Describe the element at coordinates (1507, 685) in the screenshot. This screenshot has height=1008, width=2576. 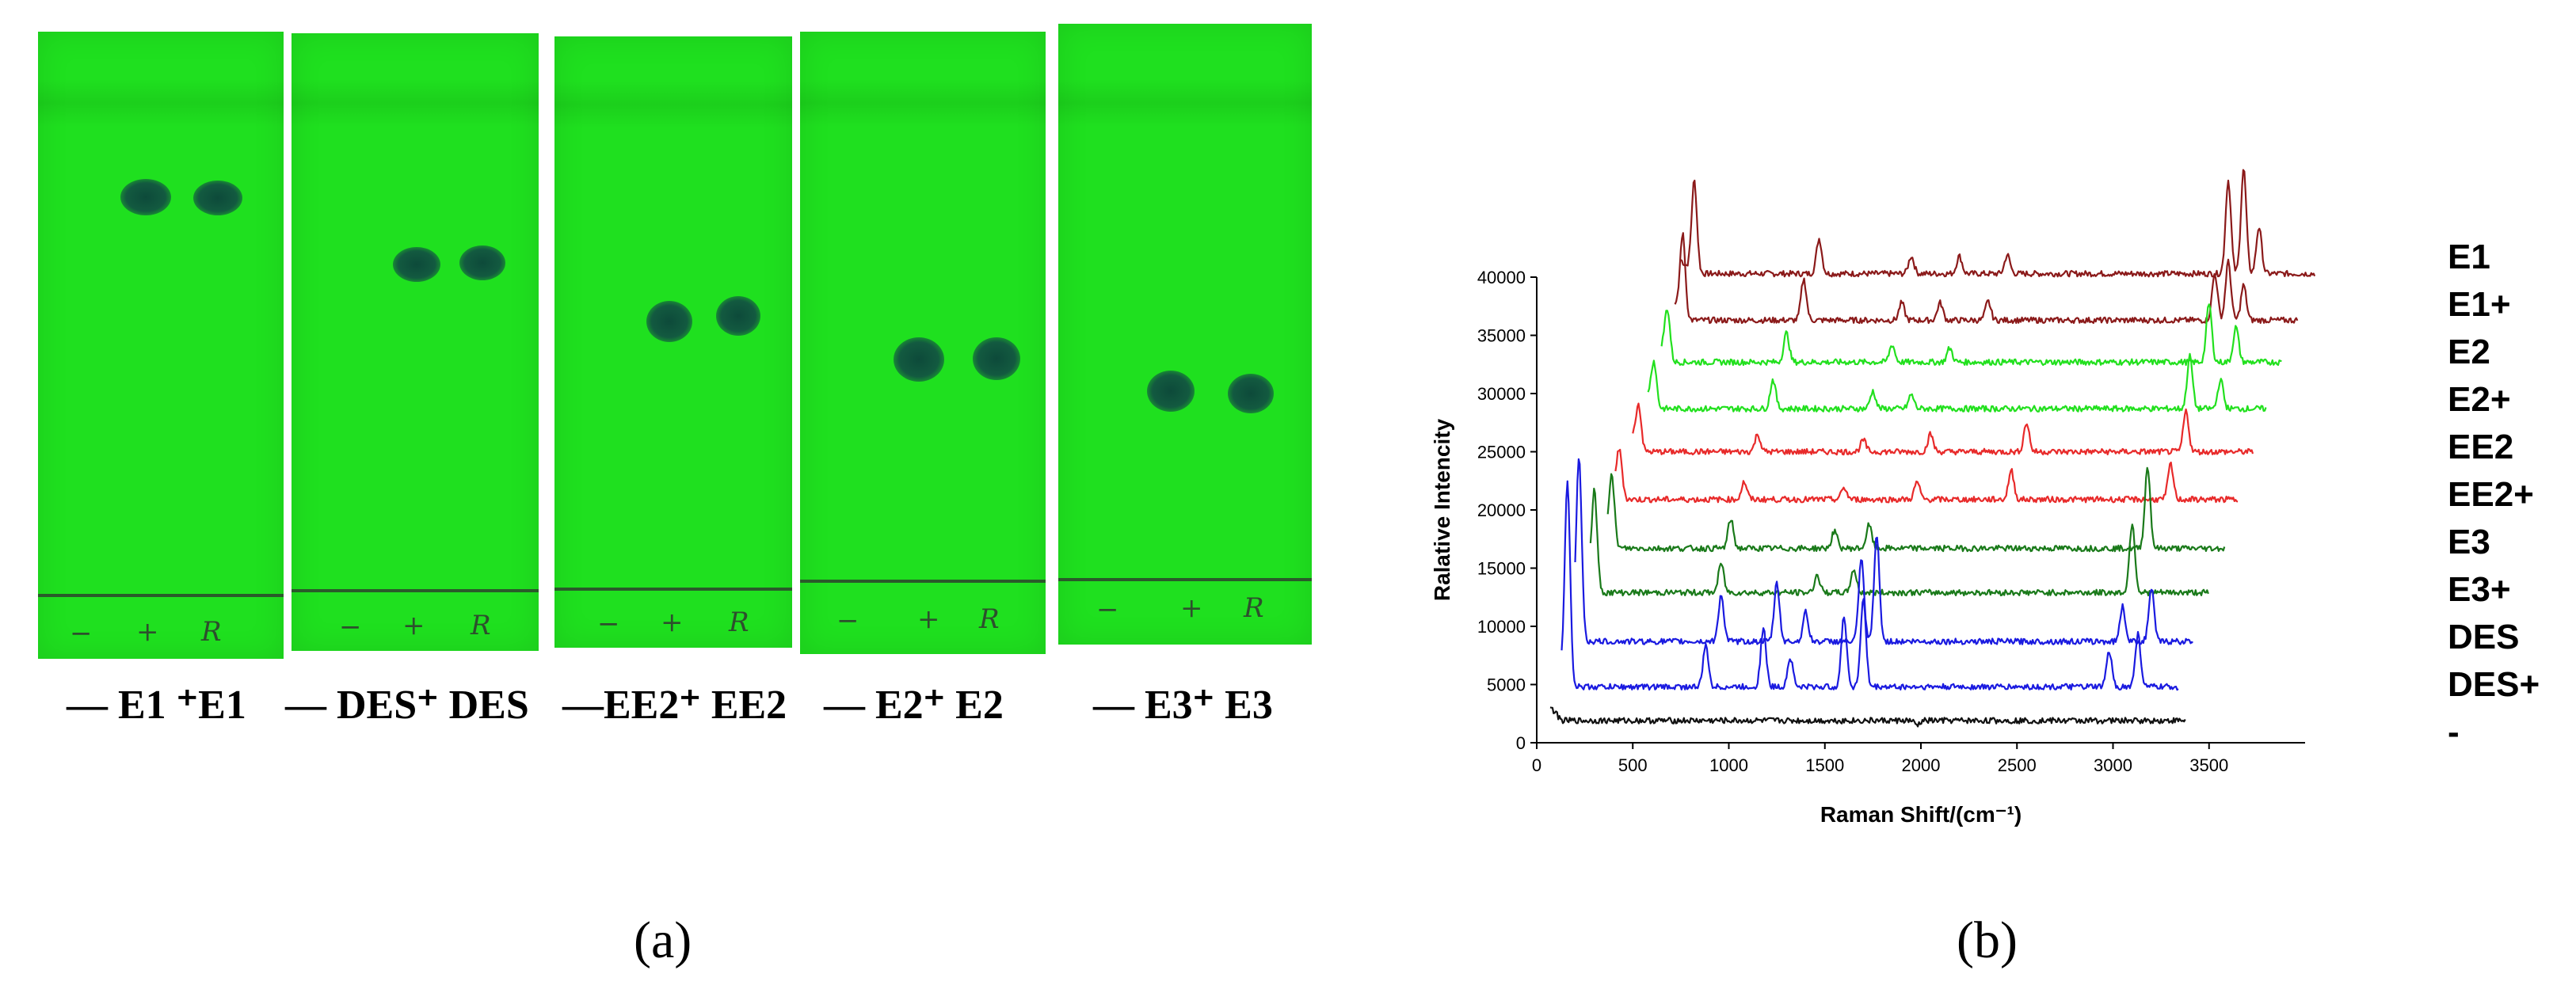
I see `y-tick-label: 5000` at that location.